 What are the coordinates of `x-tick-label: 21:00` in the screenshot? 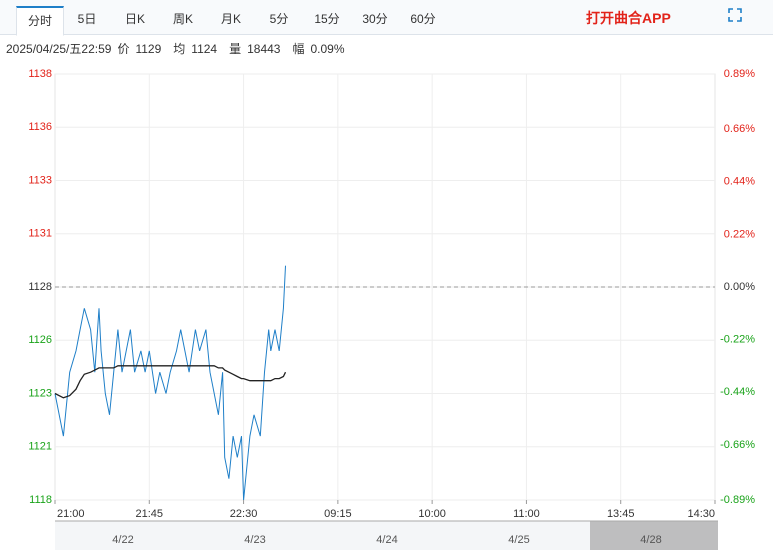 It's located at (71, 514).